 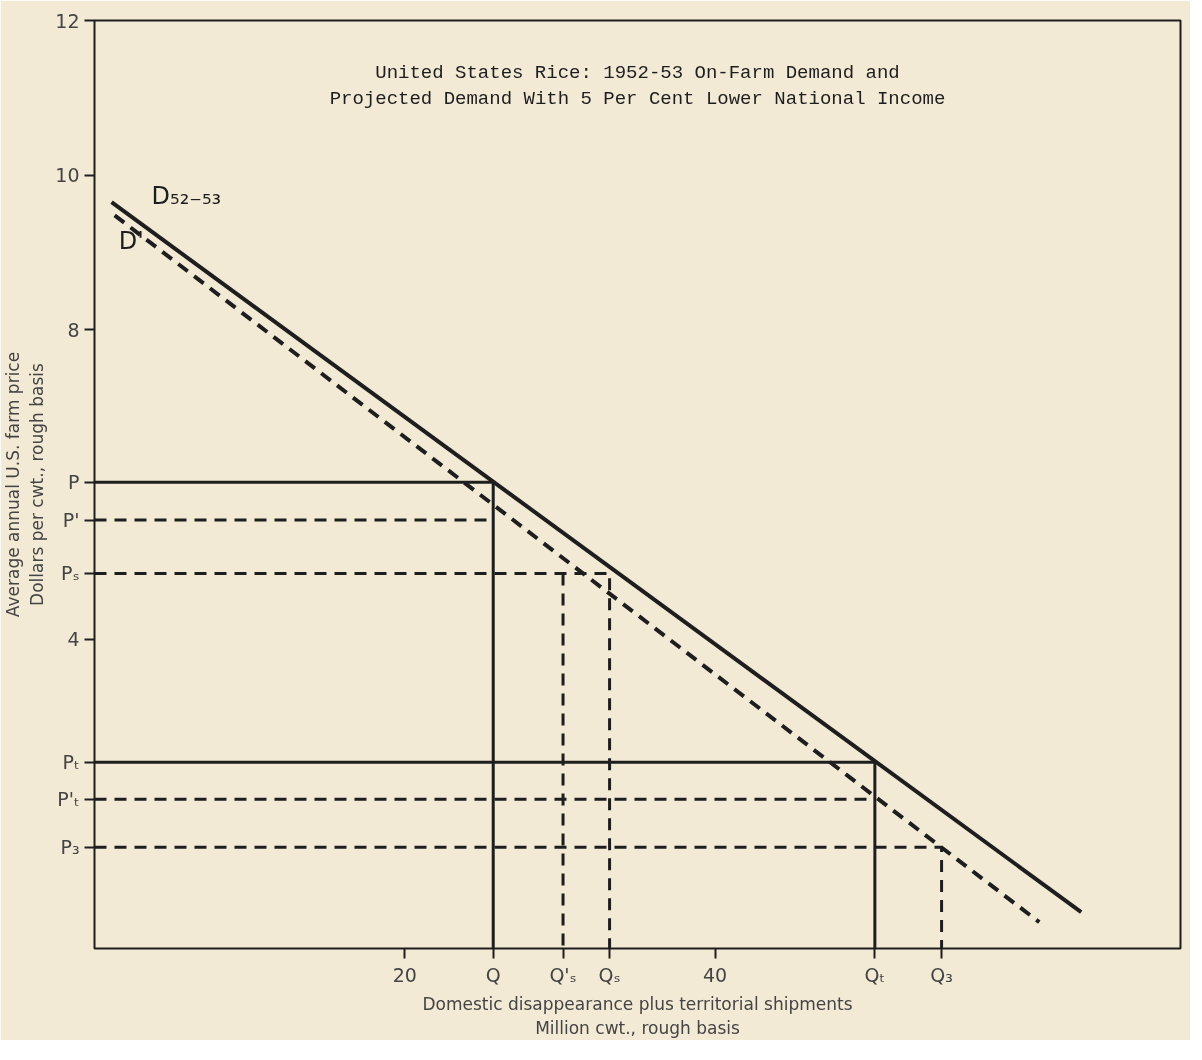 What do you see at coordinates (73, 329) in the screenshot?
I see `y-tick-label: 8` at bounding box center [73, 329].